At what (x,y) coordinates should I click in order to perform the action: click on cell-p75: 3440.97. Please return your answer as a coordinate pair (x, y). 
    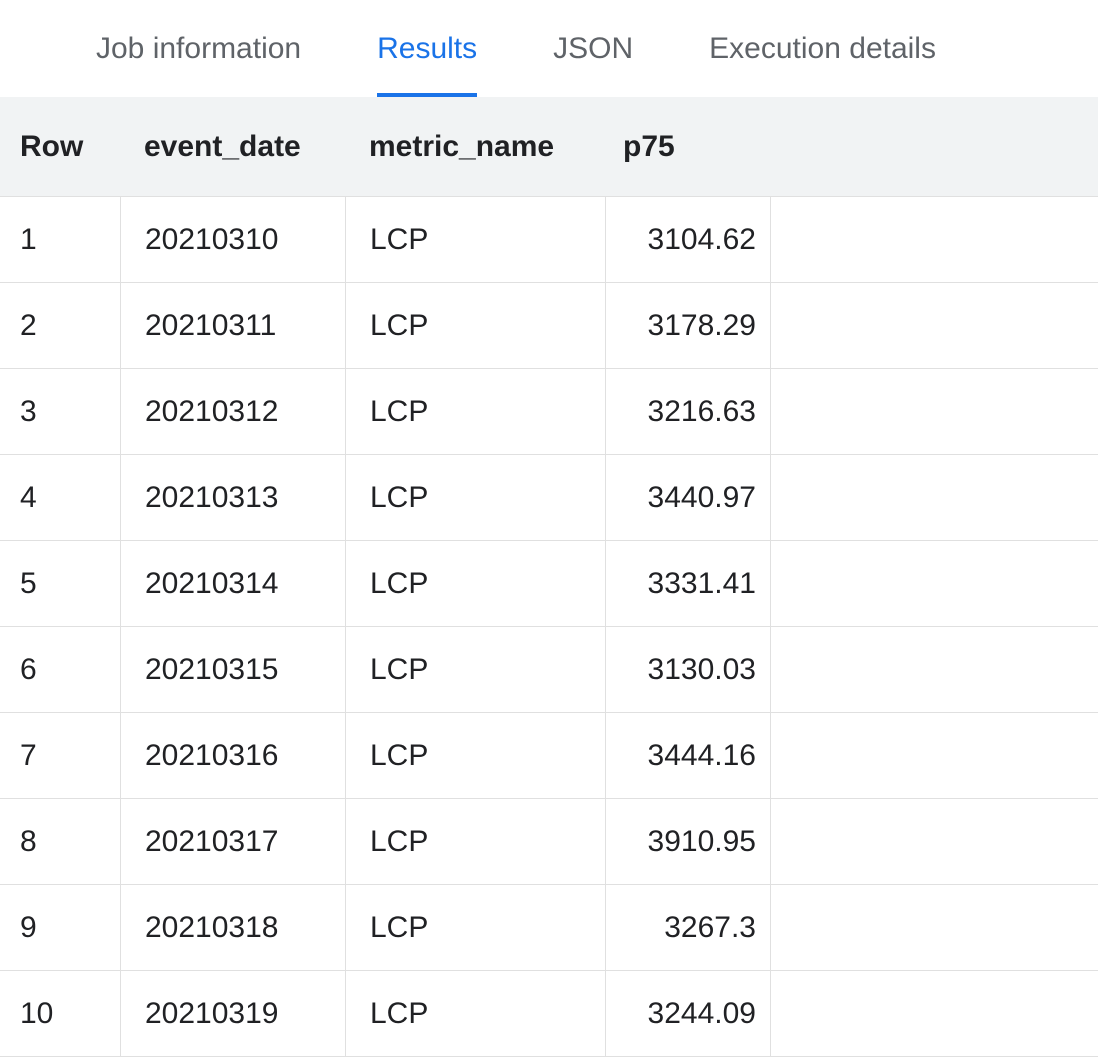
    Looking at the image, I should click on (687, 497).